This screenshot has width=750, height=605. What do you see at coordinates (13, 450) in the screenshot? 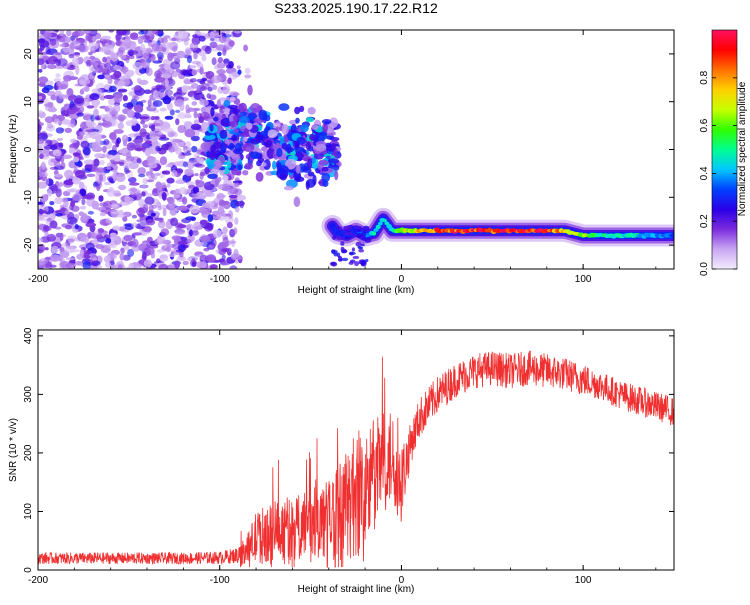
I see `snr-y-axis-label: SNR (10 * v/v)` at bounding box center [13, 450].